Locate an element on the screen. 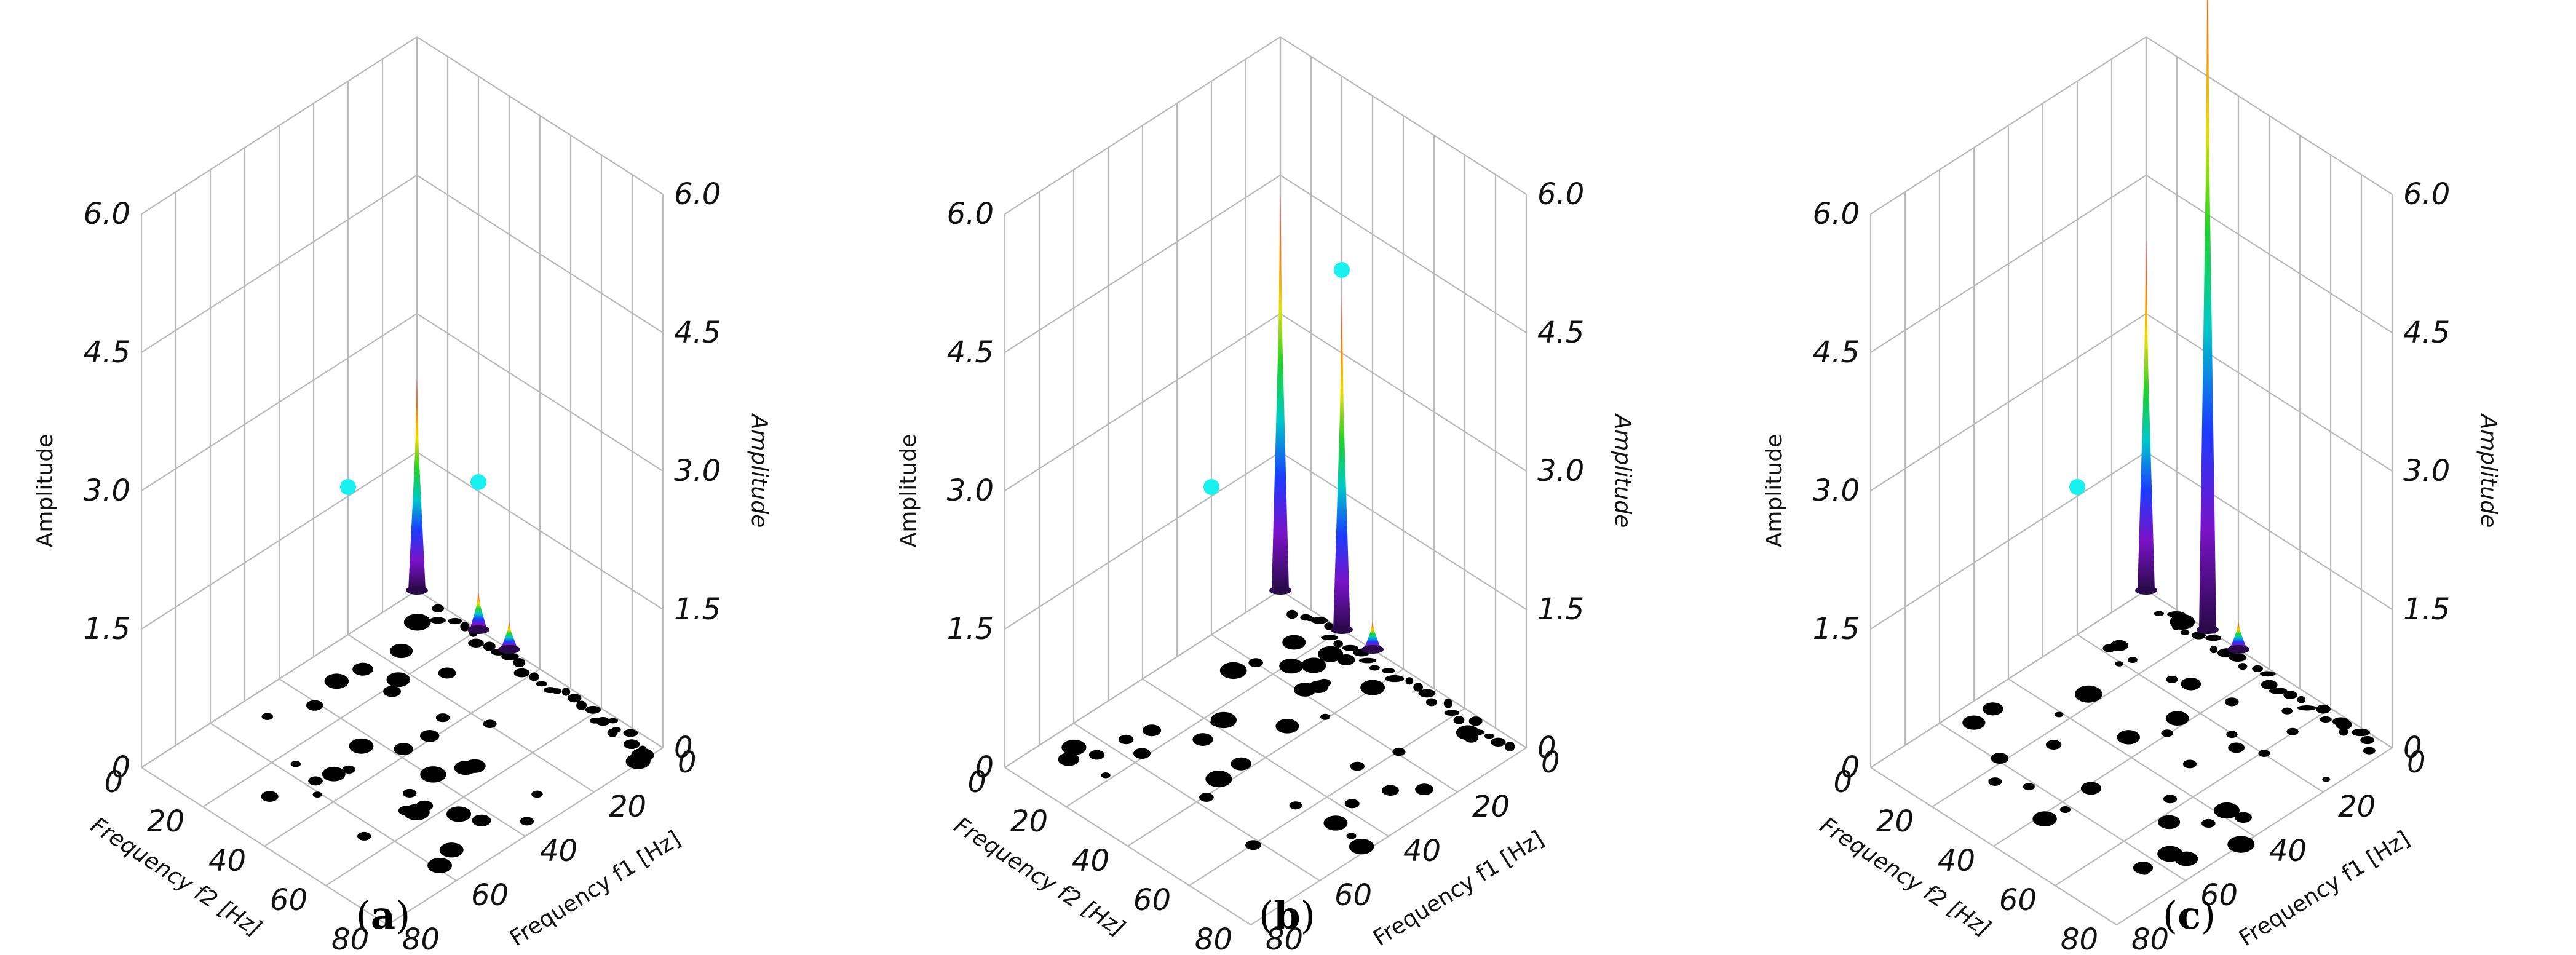 This screenshot has height=955, width=2576. z-tick-label-left: 0 is located at coordinates (120, 767).